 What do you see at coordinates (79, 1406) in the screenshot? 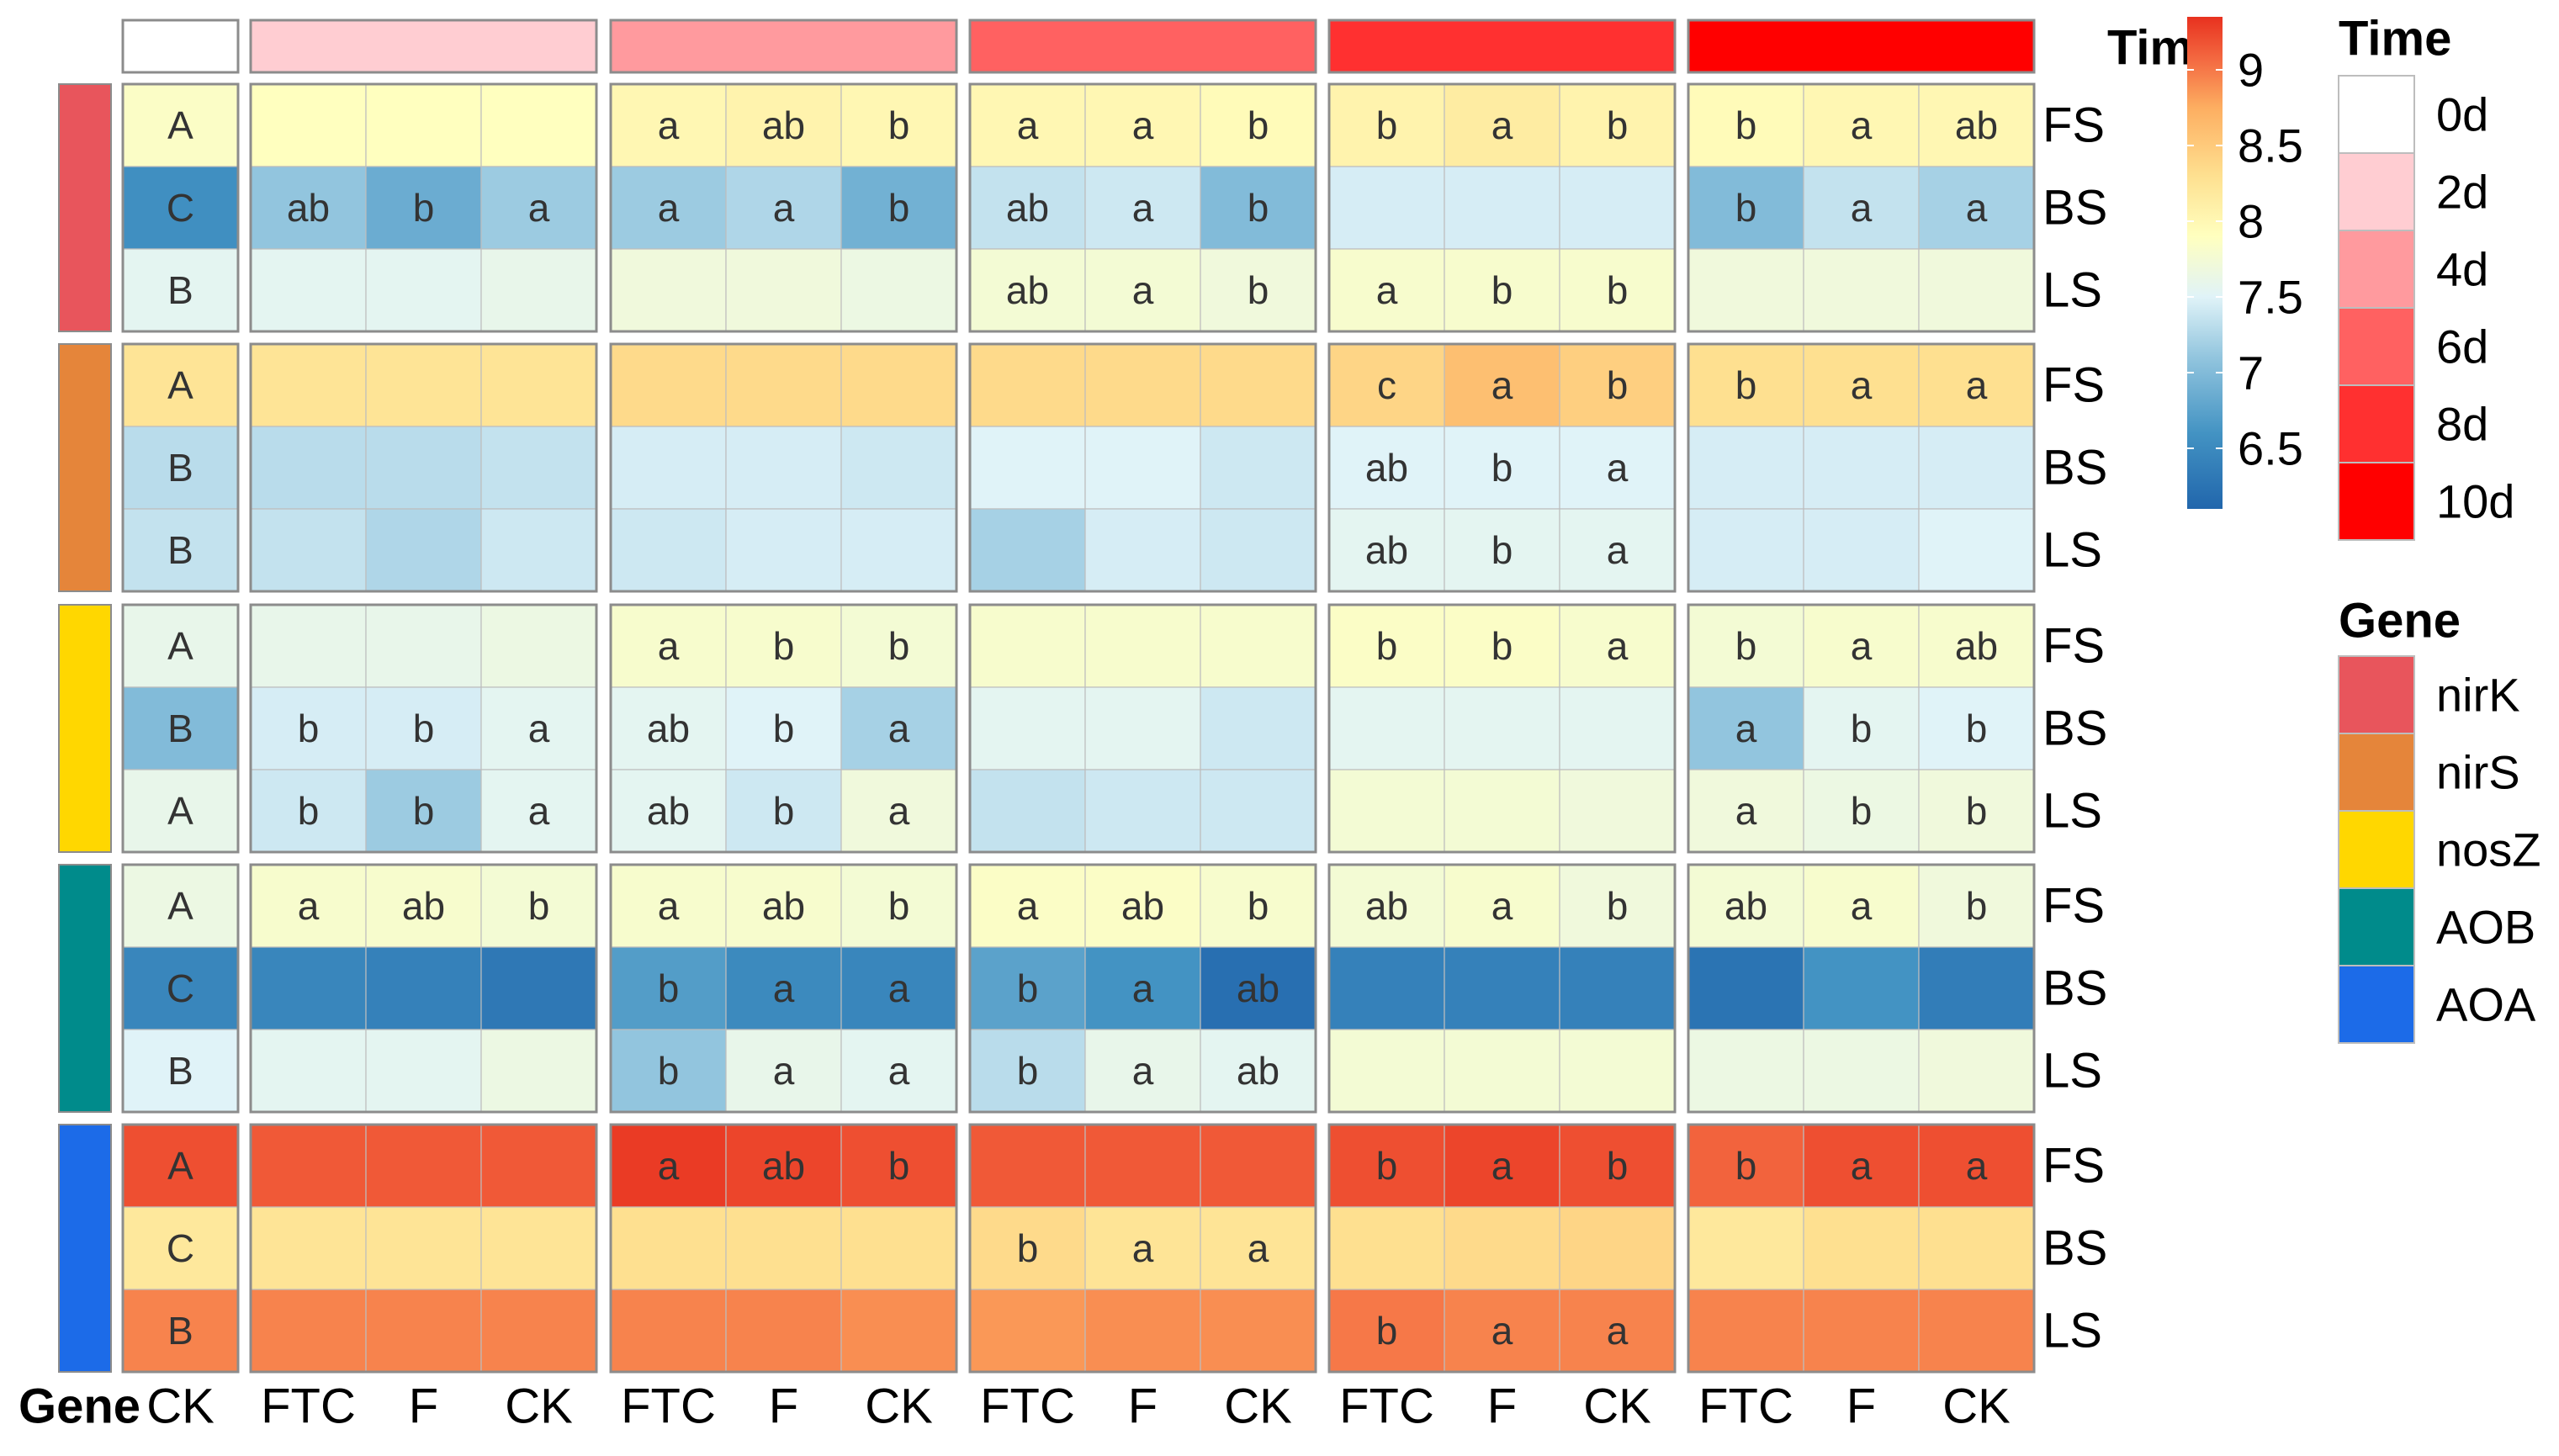
I see `gene-axis-label: Gene` at bounding box center [79, 1406].